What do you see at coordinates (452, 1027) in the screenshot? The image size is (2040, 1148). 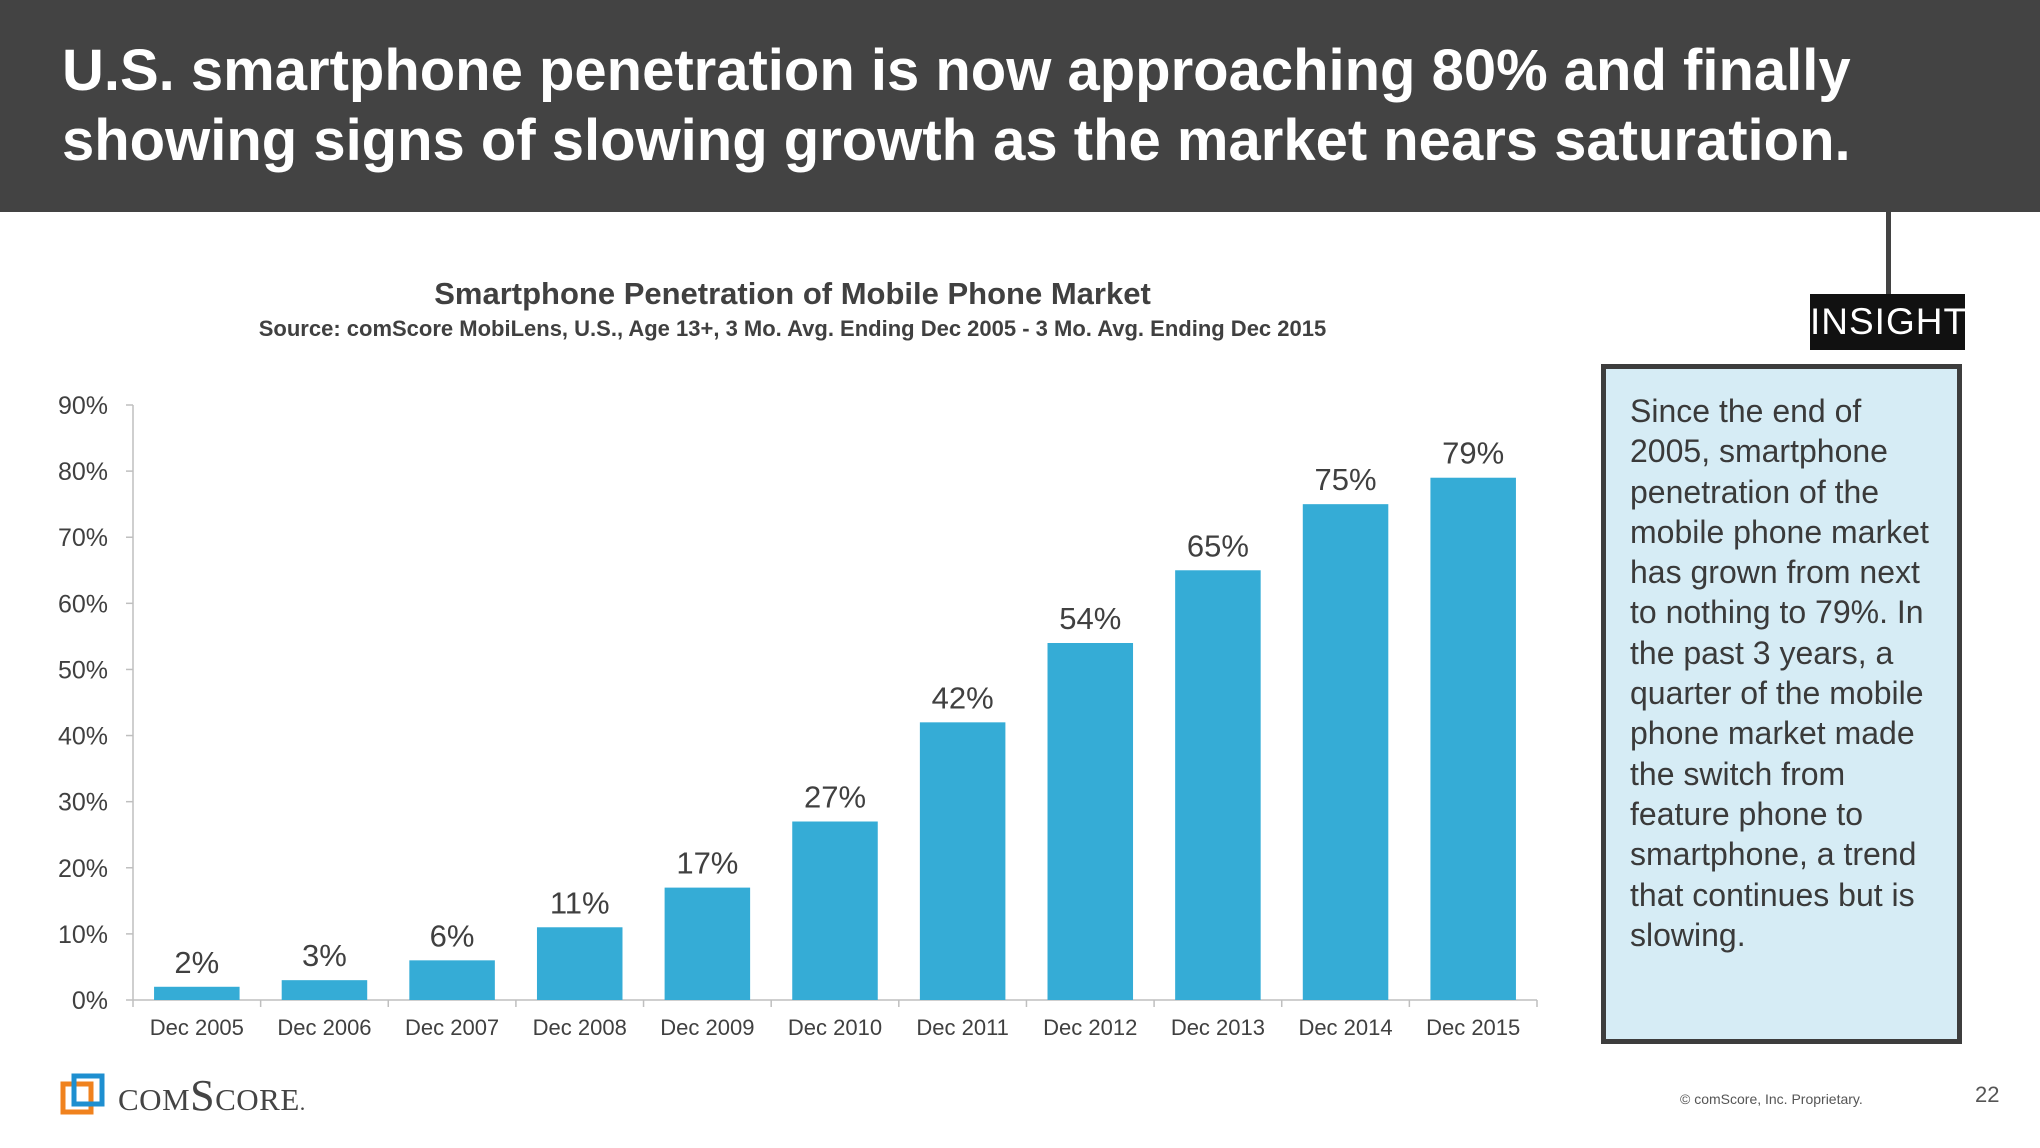 I see `x-tick-label: Dec 2007` at bounding box center [452, 1027].